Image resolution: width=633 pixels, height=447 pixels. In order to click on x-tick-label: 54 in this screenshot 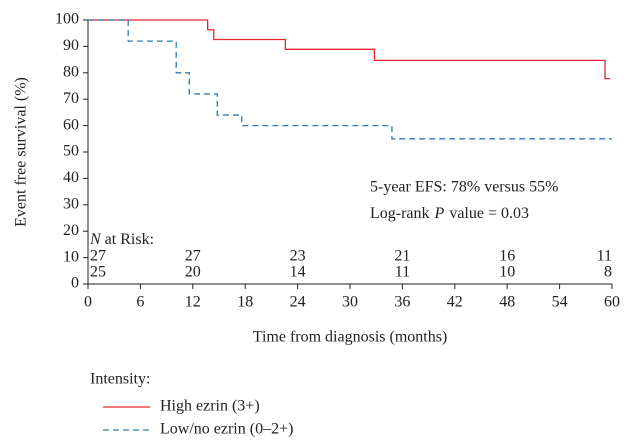, I will do `click(560, 302)`.